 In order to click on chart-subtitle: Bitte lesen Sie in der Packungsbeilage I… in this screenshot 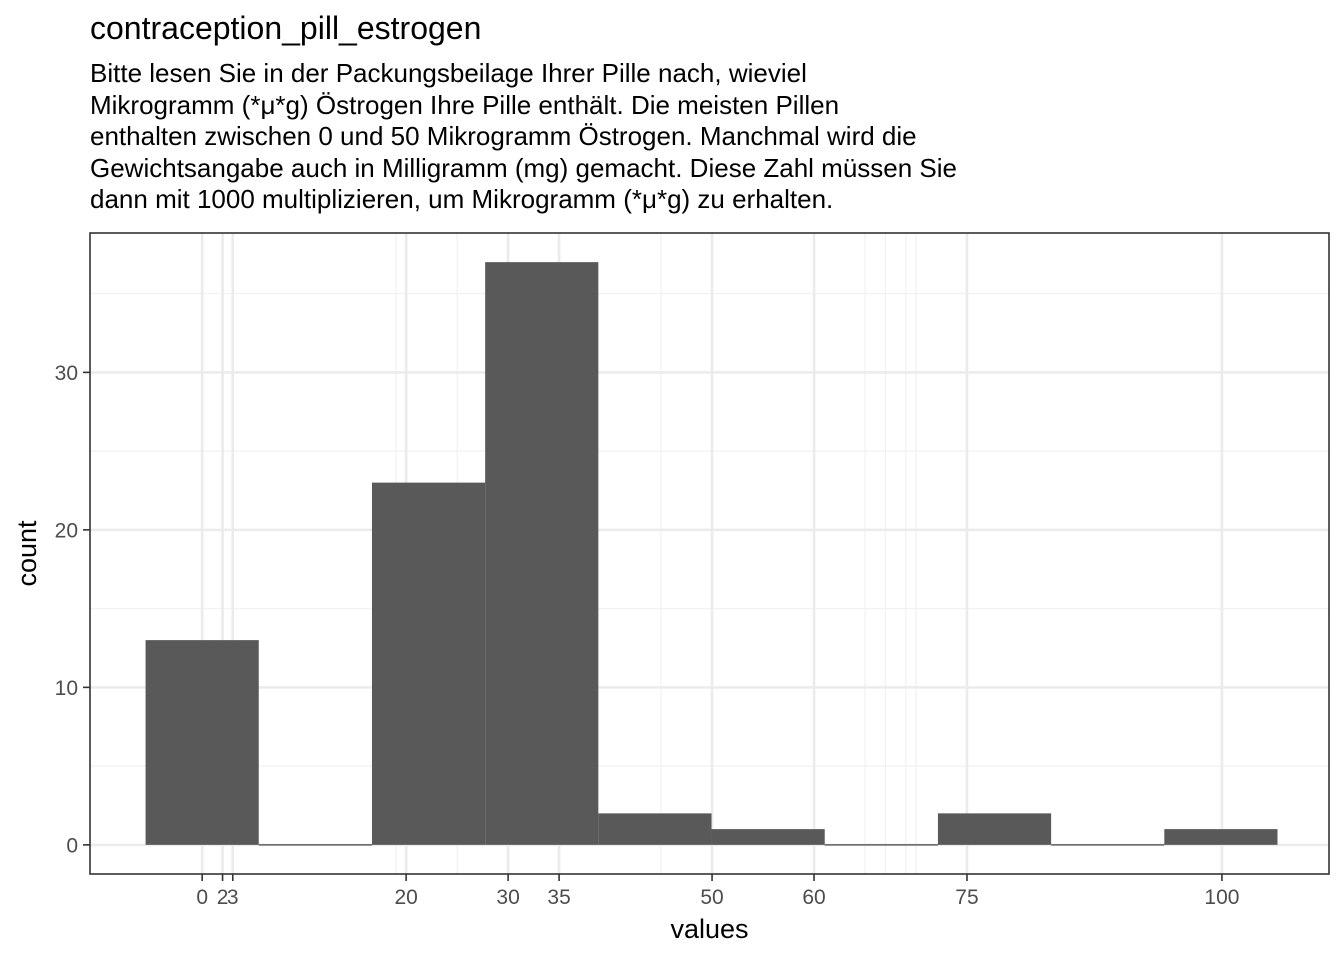, I will do `click(523, 137)`.